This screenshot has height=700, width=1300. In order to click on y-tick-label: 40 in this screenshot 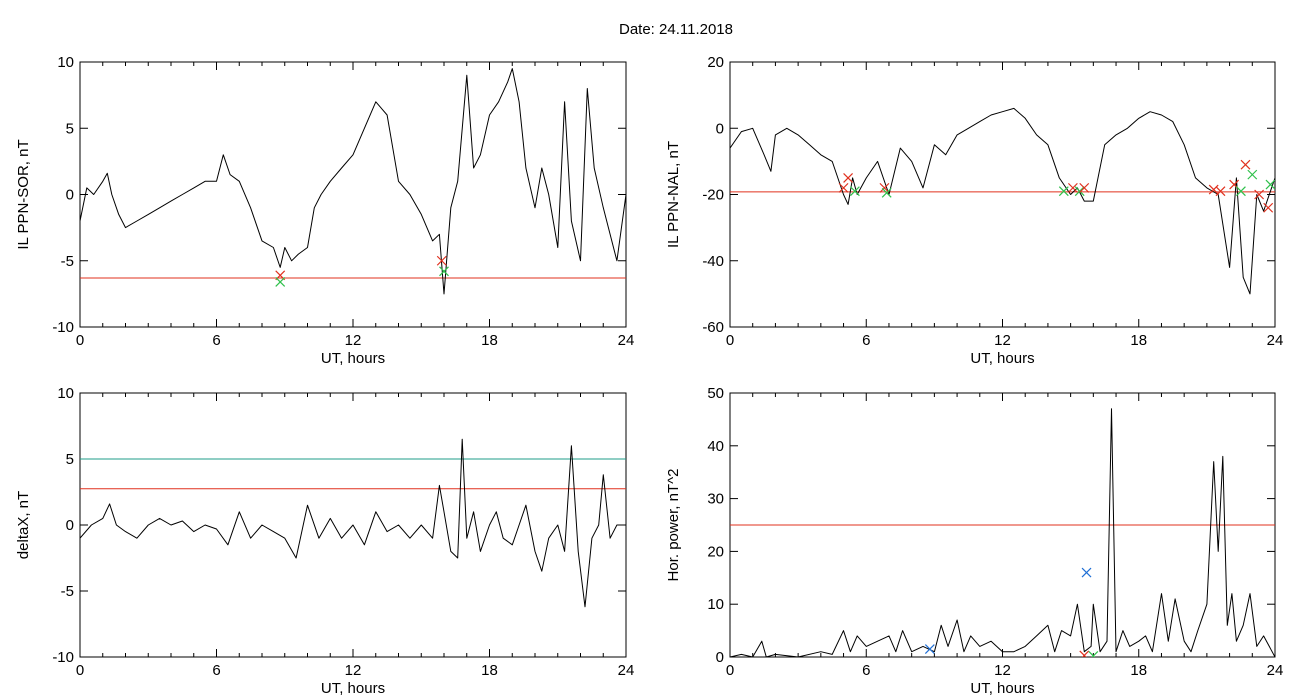, I will do `click(715, 446)`.